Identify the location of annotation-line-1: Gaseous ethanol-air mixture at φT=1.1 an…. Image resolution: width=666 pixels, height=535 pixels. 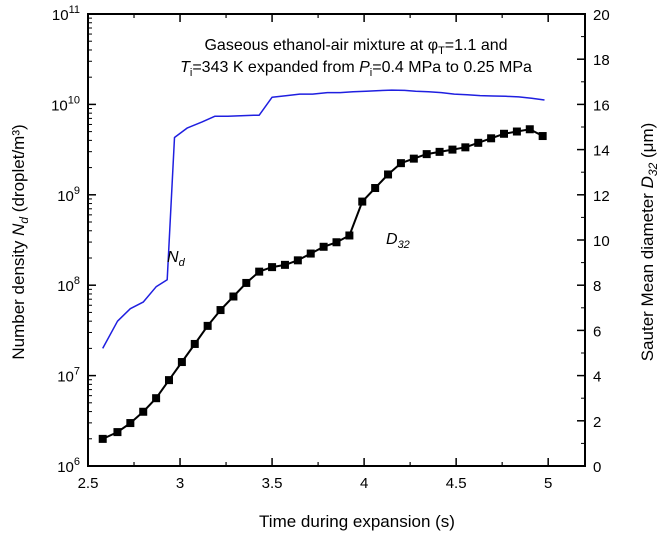
(355, 47).